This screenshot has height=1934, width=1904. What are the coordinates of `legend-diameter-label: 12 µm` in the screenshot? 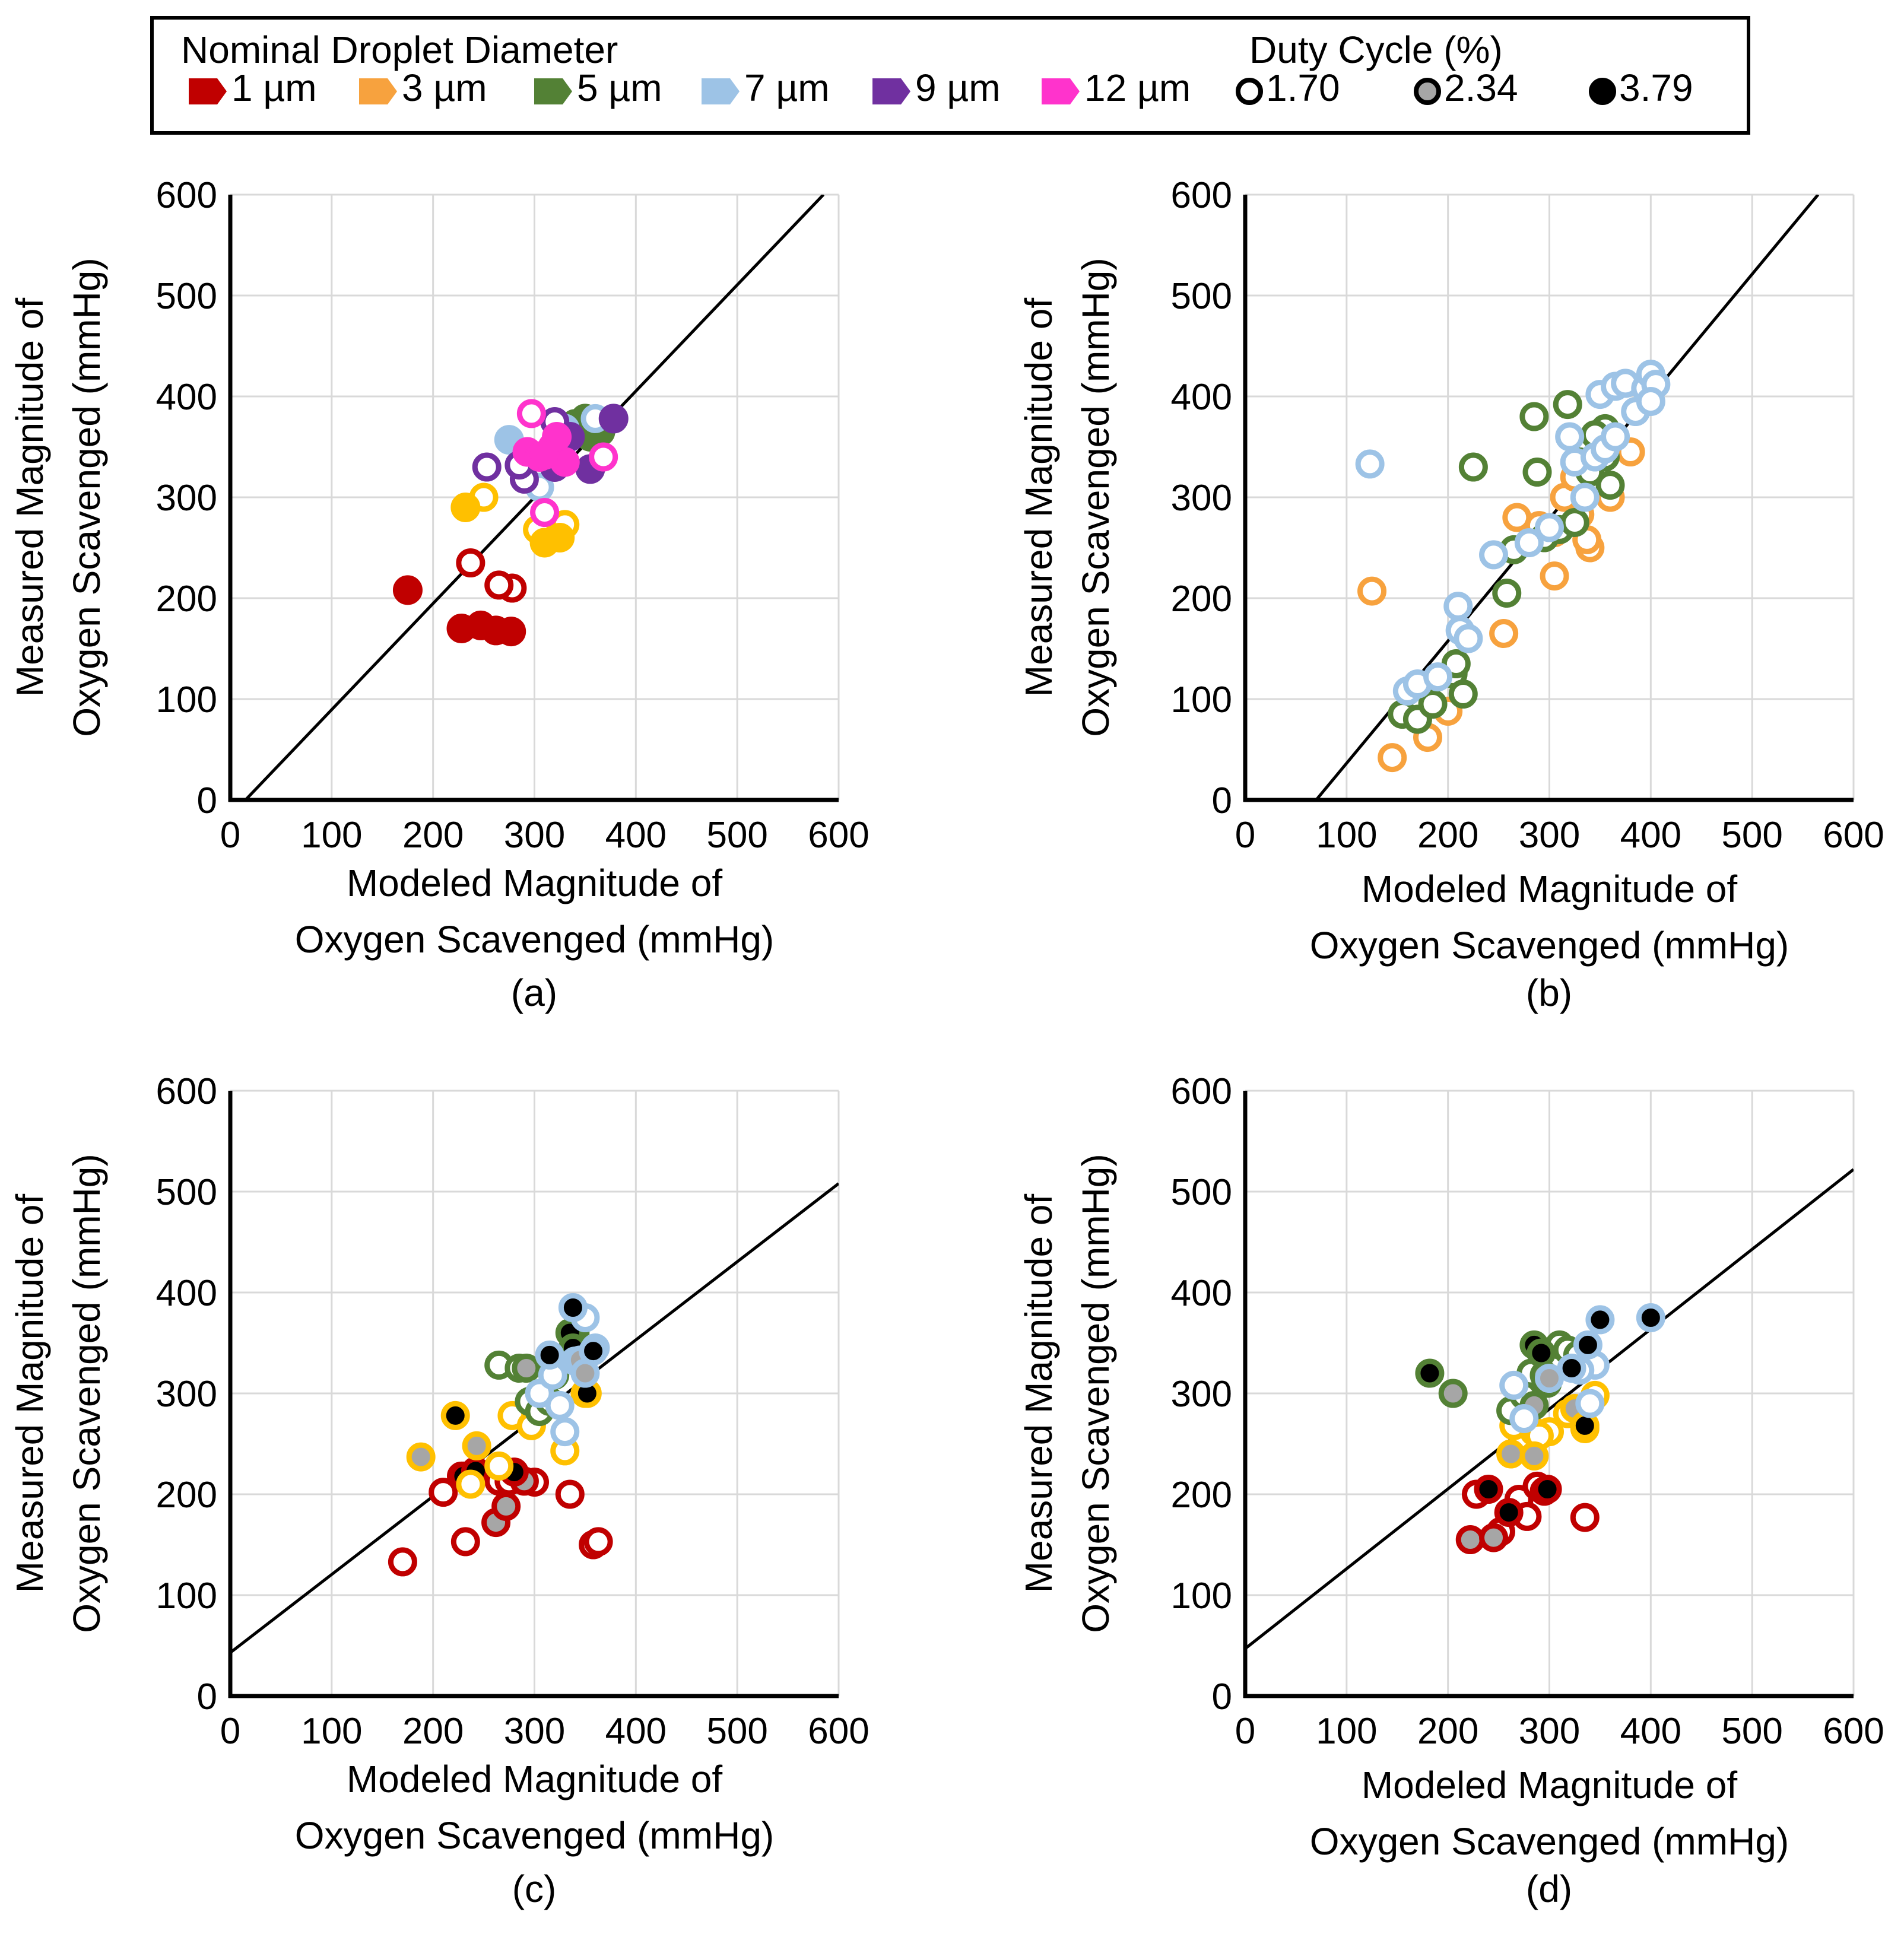 It's located at (1137, 88).